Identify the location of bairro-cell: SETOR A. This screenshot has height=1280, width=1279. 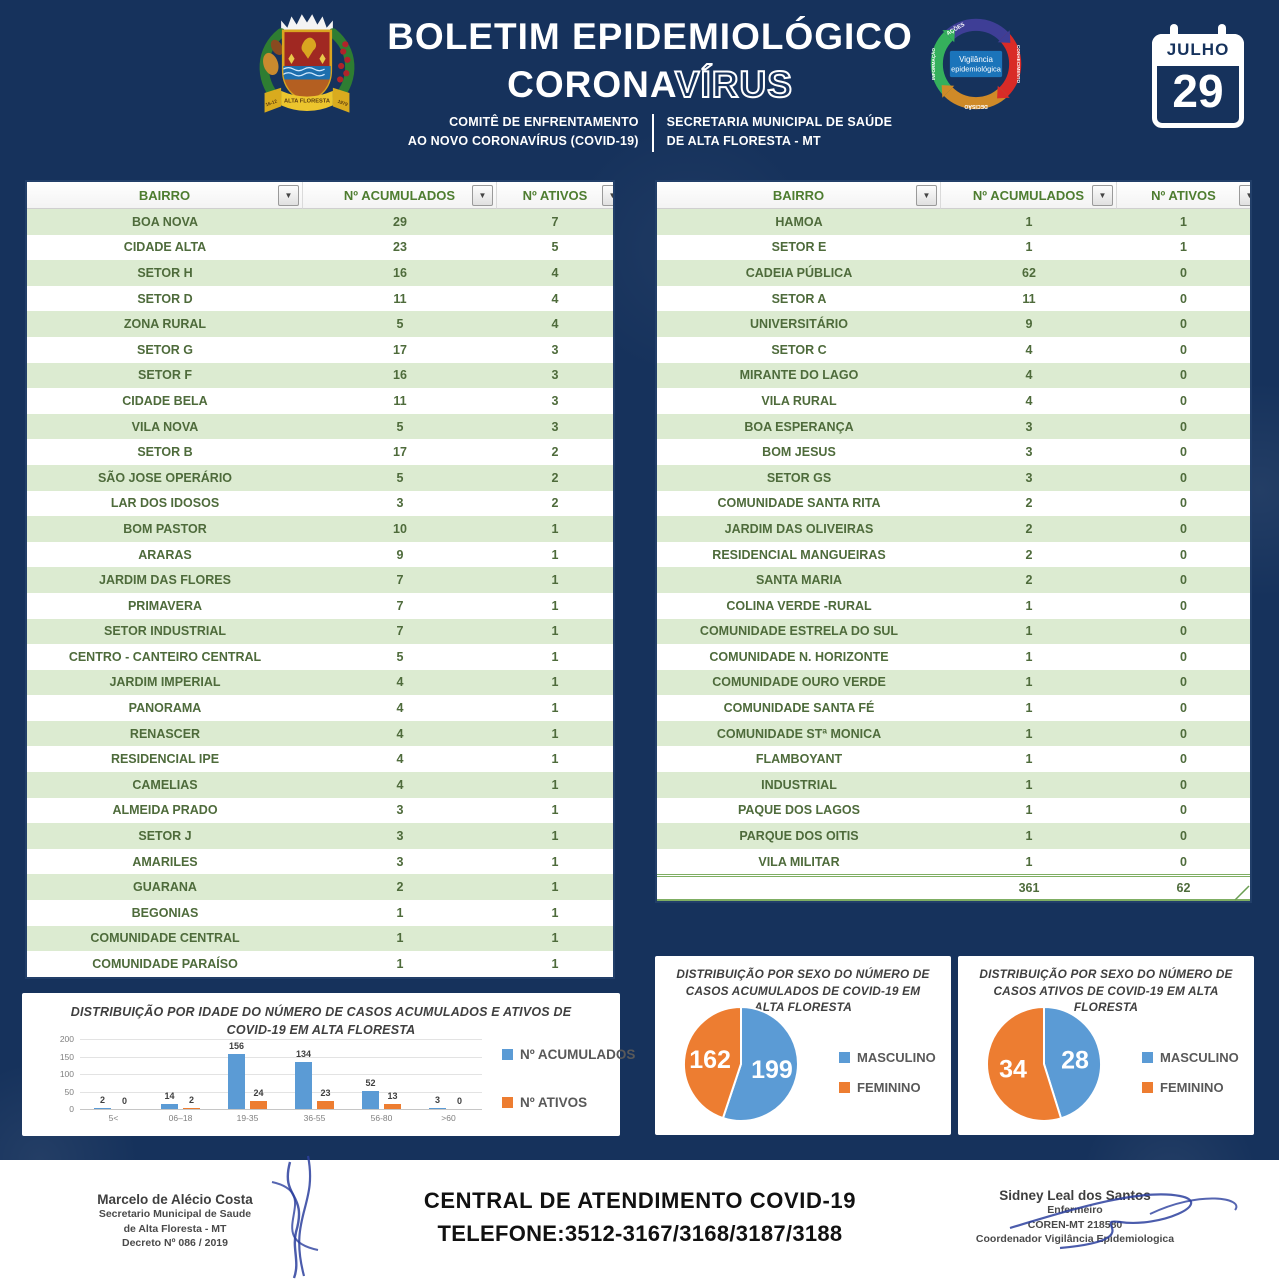
(799, 298).